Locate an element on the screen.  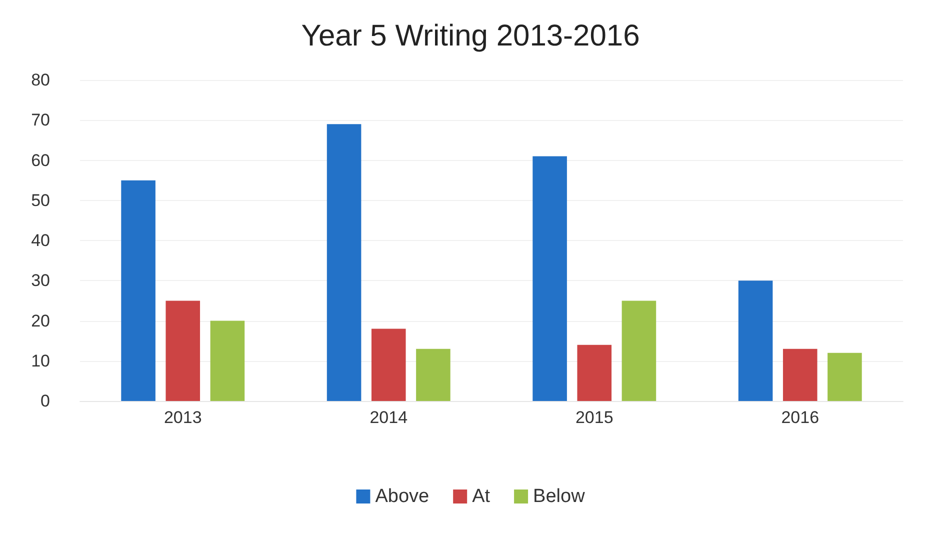
x-tick-label: 2014 is located at coordinates (389, 417).